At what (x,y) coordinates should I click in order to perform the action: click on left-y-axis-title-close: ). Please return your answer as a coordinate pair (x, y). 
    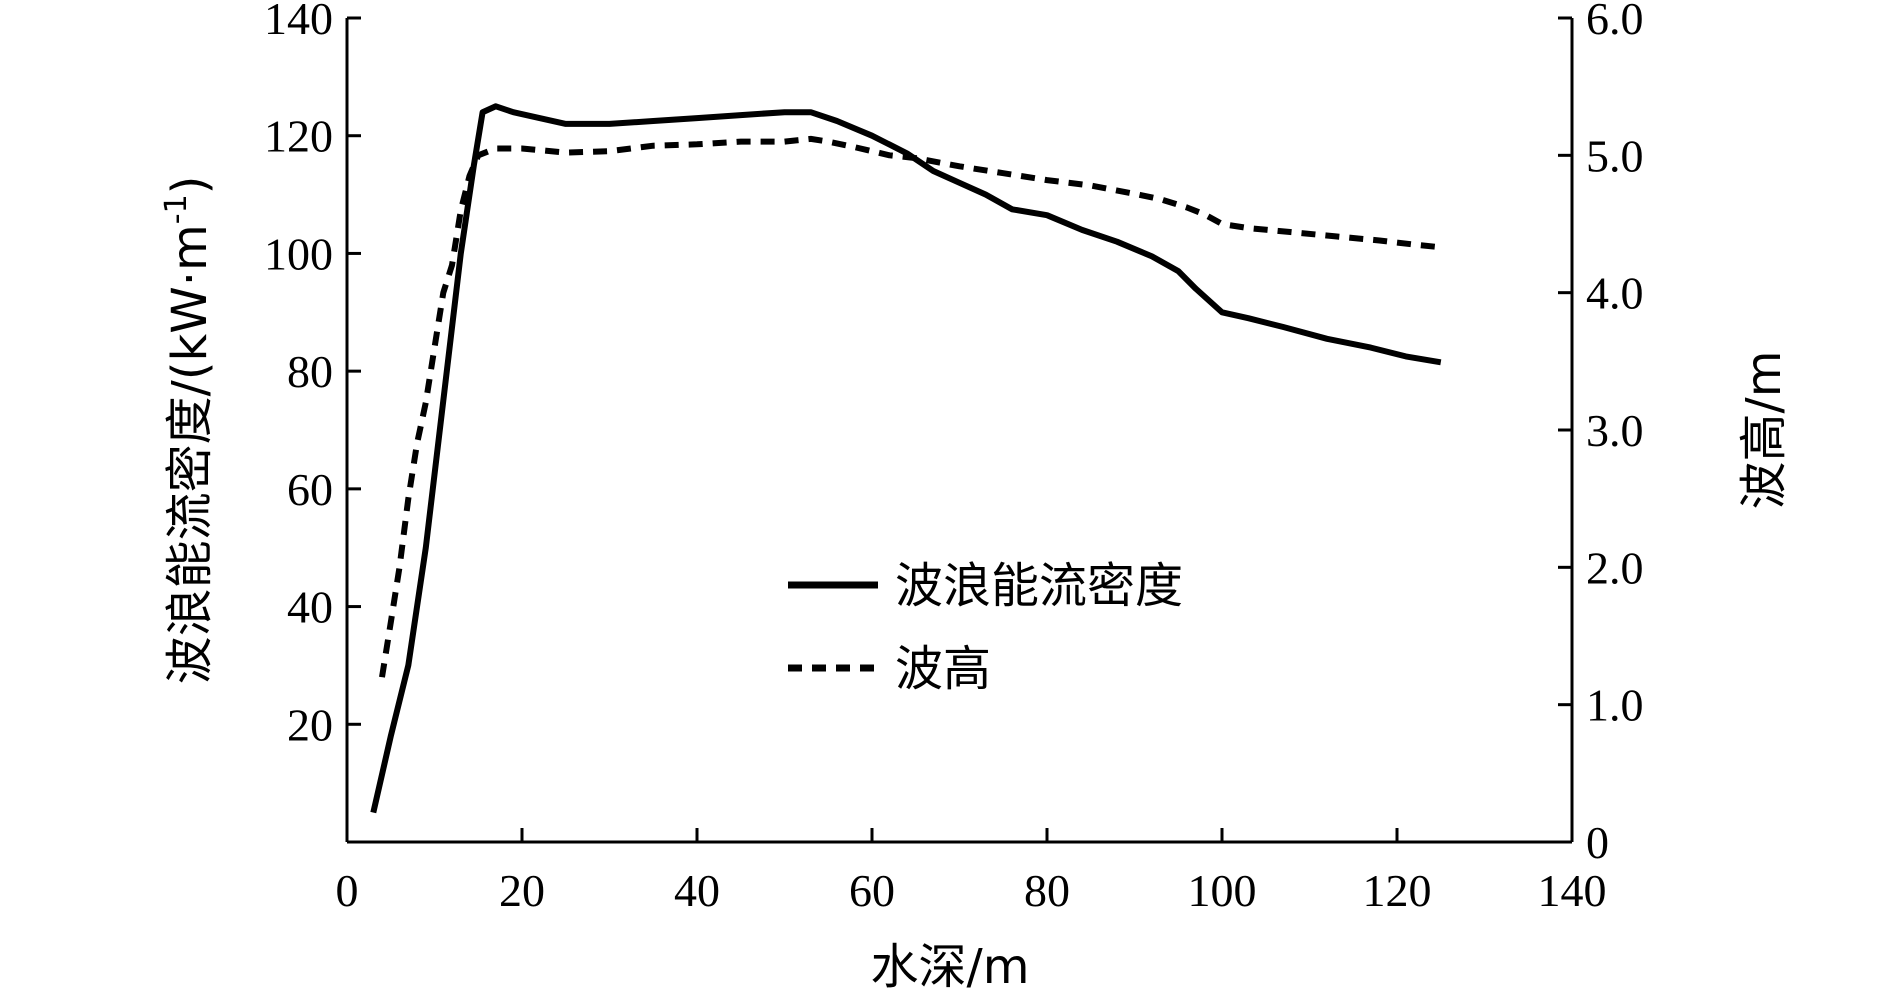
    Looking at the image, I should click on (190, 185).